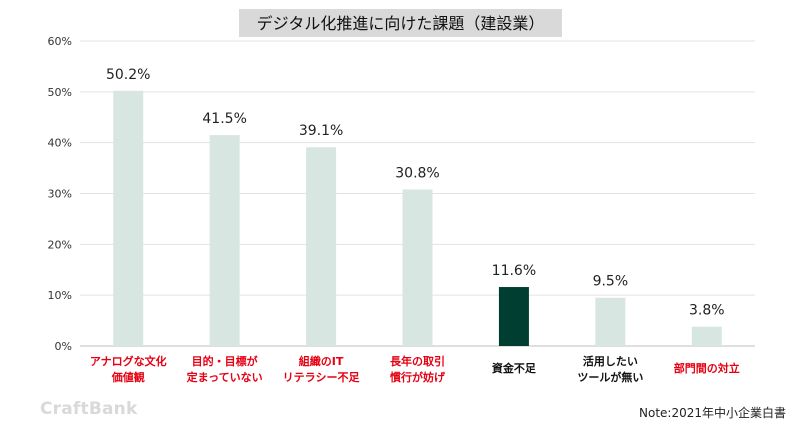 This screenshot has width=800, height=446. Describe the element at coordinates (128, 75) in the screenshot. I see `data-label: 50.2%` at that location.